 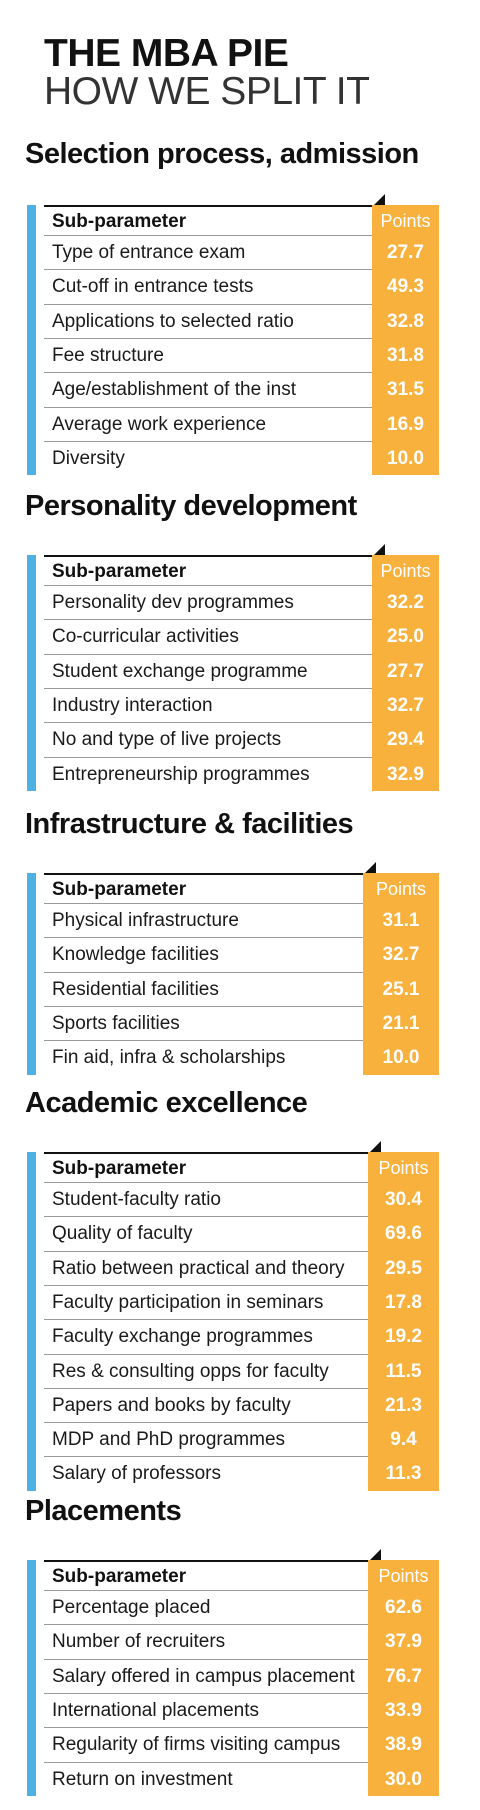 What do you see at coordinates (405, 355) in the screenshot?
I see `points-value: 31.8` at bounding box center [405, 355].